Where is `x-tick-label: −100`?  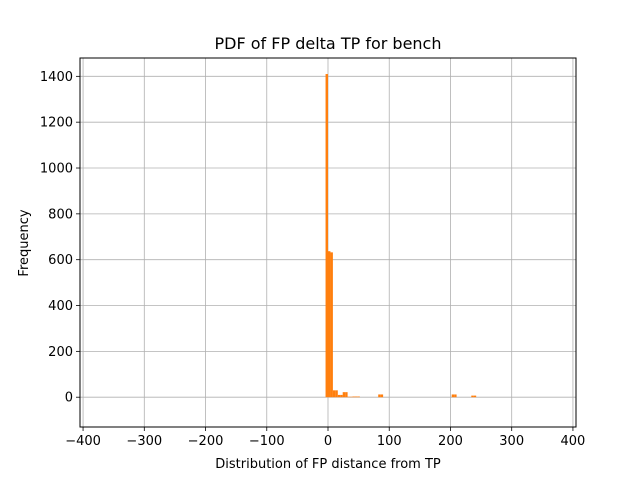 x-tick-label: −100 is located at coordinates (267, 441).